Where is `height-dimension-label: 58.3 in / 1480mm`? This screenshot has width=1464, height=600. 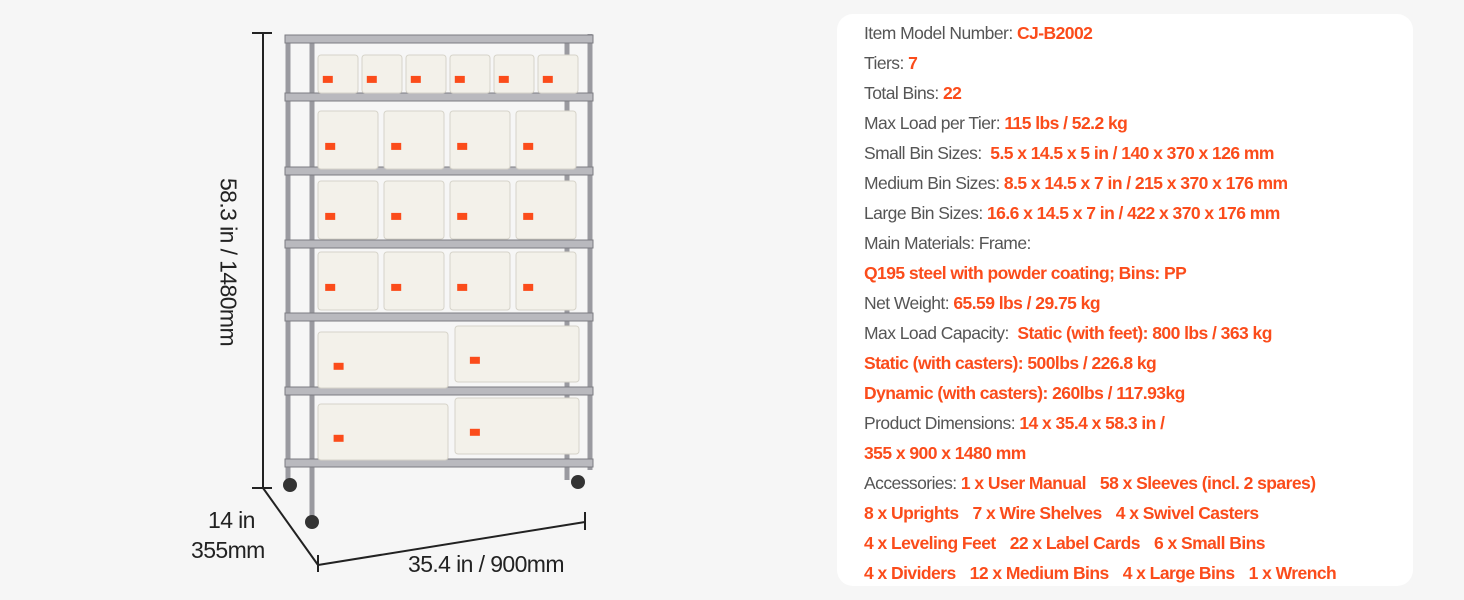 height-dimension-label: 58.3 in / 1480mm is located at coordinates (228, 262).